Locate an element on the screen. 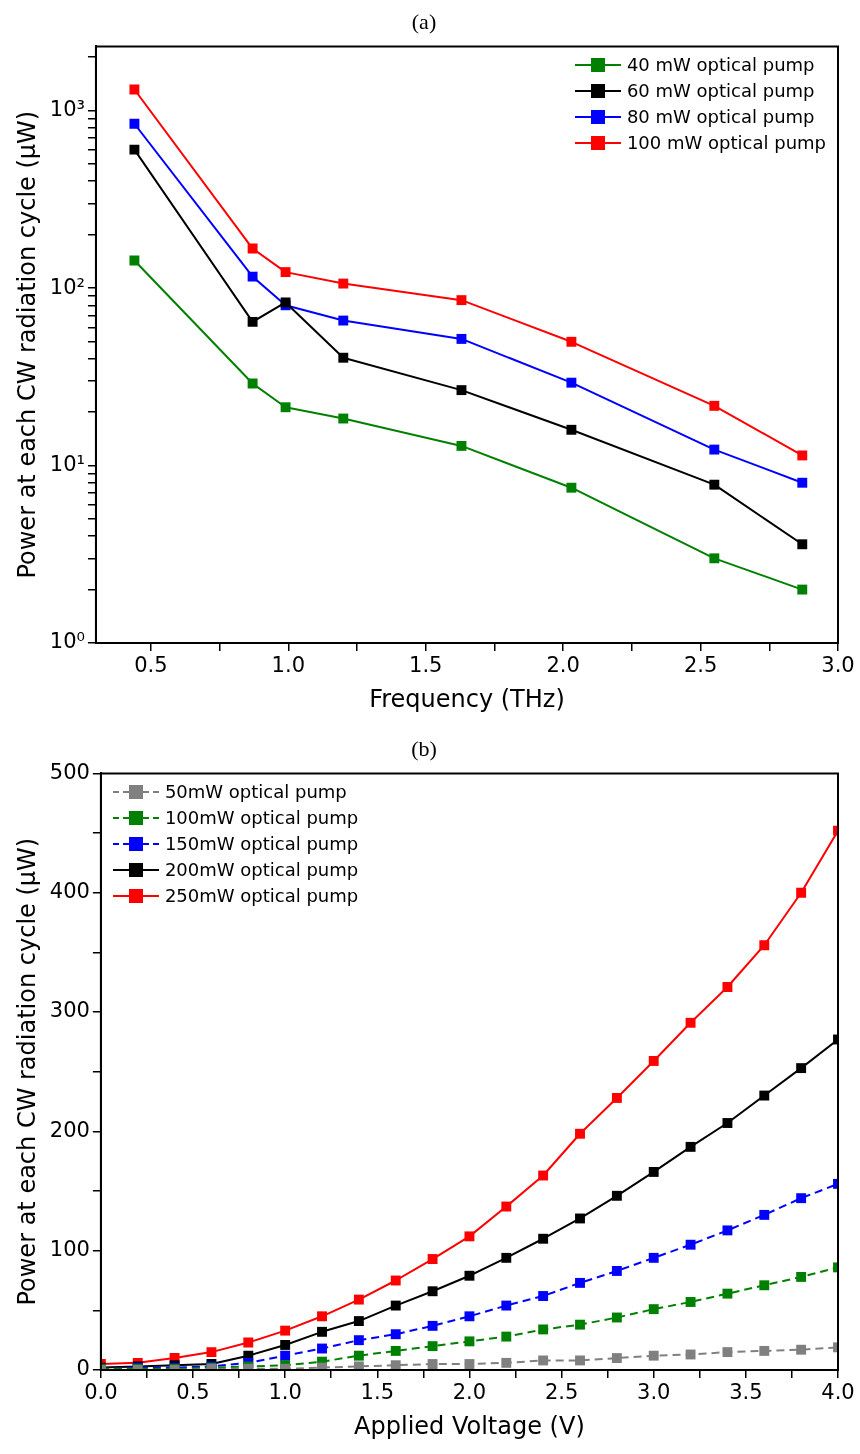  y-tick-label: 500 is located at coordinates (69, 771).